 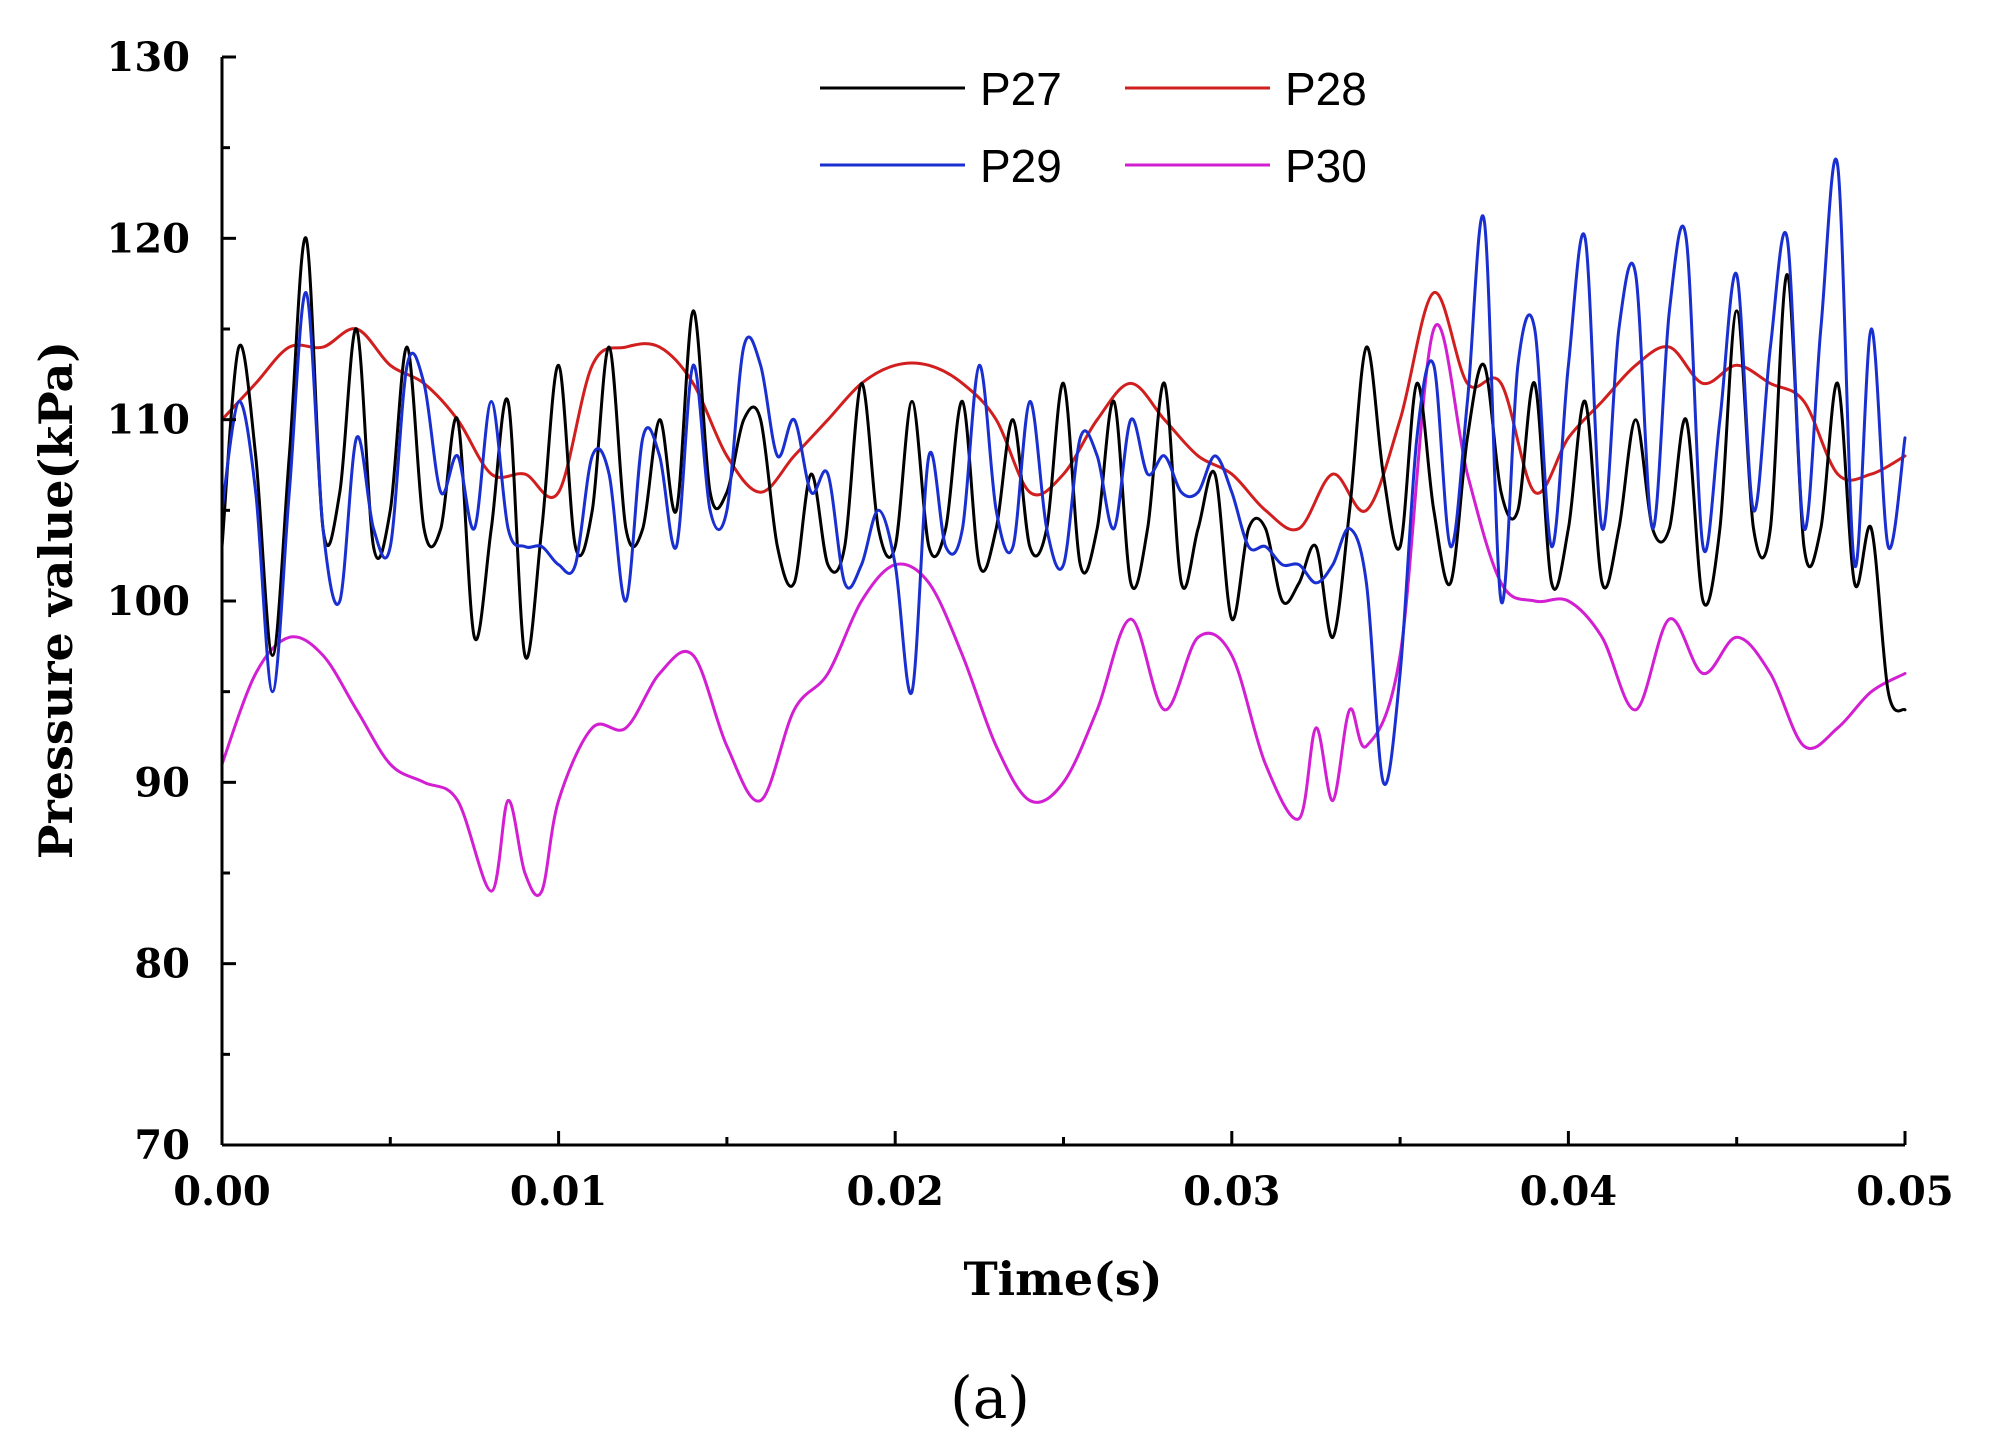 What do you see at coordinates (149, 420) in the screenshot?
I see `y-tick-label: 110` at bounding box center [149, 420].